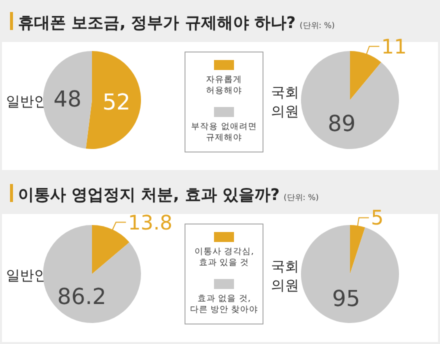 Image resolution: width=440 pixels, height=344 pixels. Describe the element at coordinates (157, 22) in the screenshot. I see `text: 휴대폰 보조금, 정부가 규제해야 하나?` at that location.